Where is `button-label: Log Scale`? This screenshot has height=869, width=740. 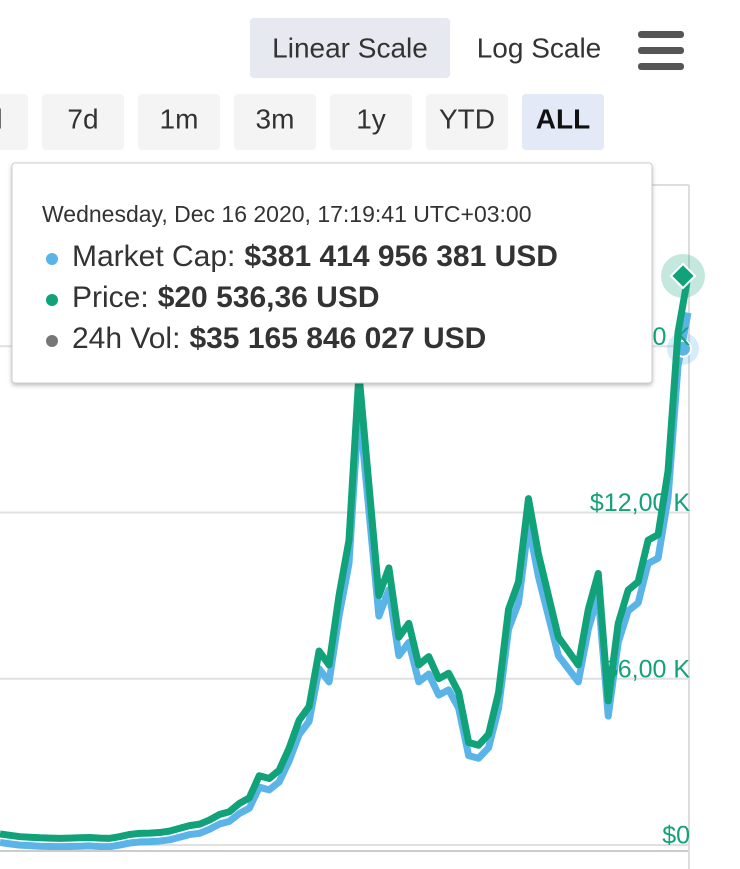 button-label: Log Scale is located at coordinates (539, 47).